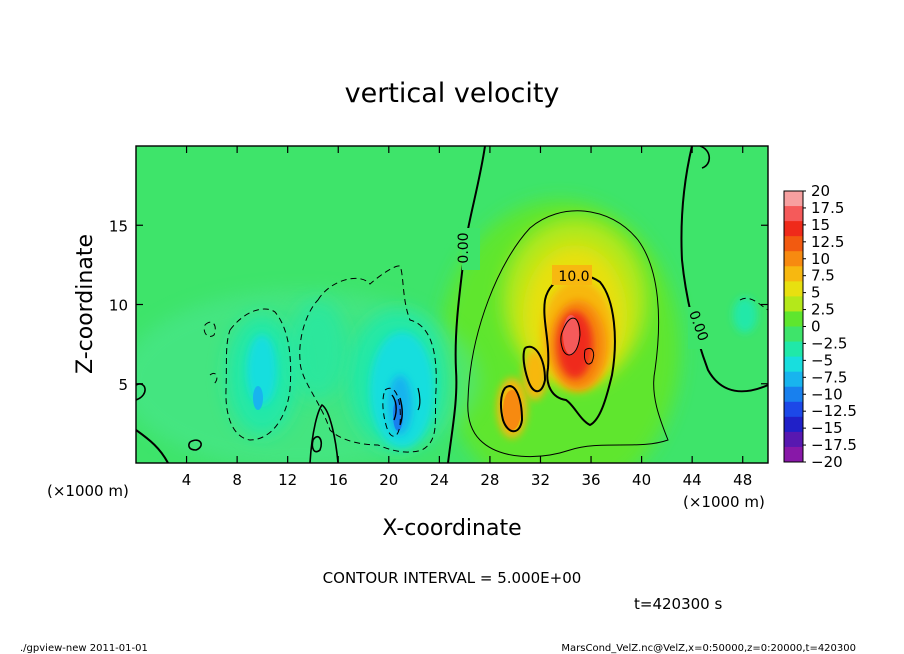 The image size is (904, 654). What do you see at coordinates (678, 604) in the screenshot?
I see `time-label: t=420300 s` at bounding box center [678, 604].